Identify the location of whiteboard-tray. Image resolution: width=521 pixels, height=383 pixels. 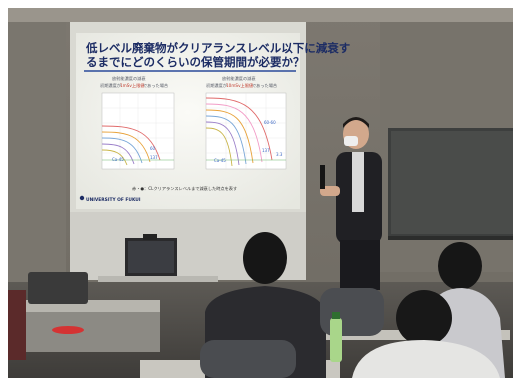
(450, 238).